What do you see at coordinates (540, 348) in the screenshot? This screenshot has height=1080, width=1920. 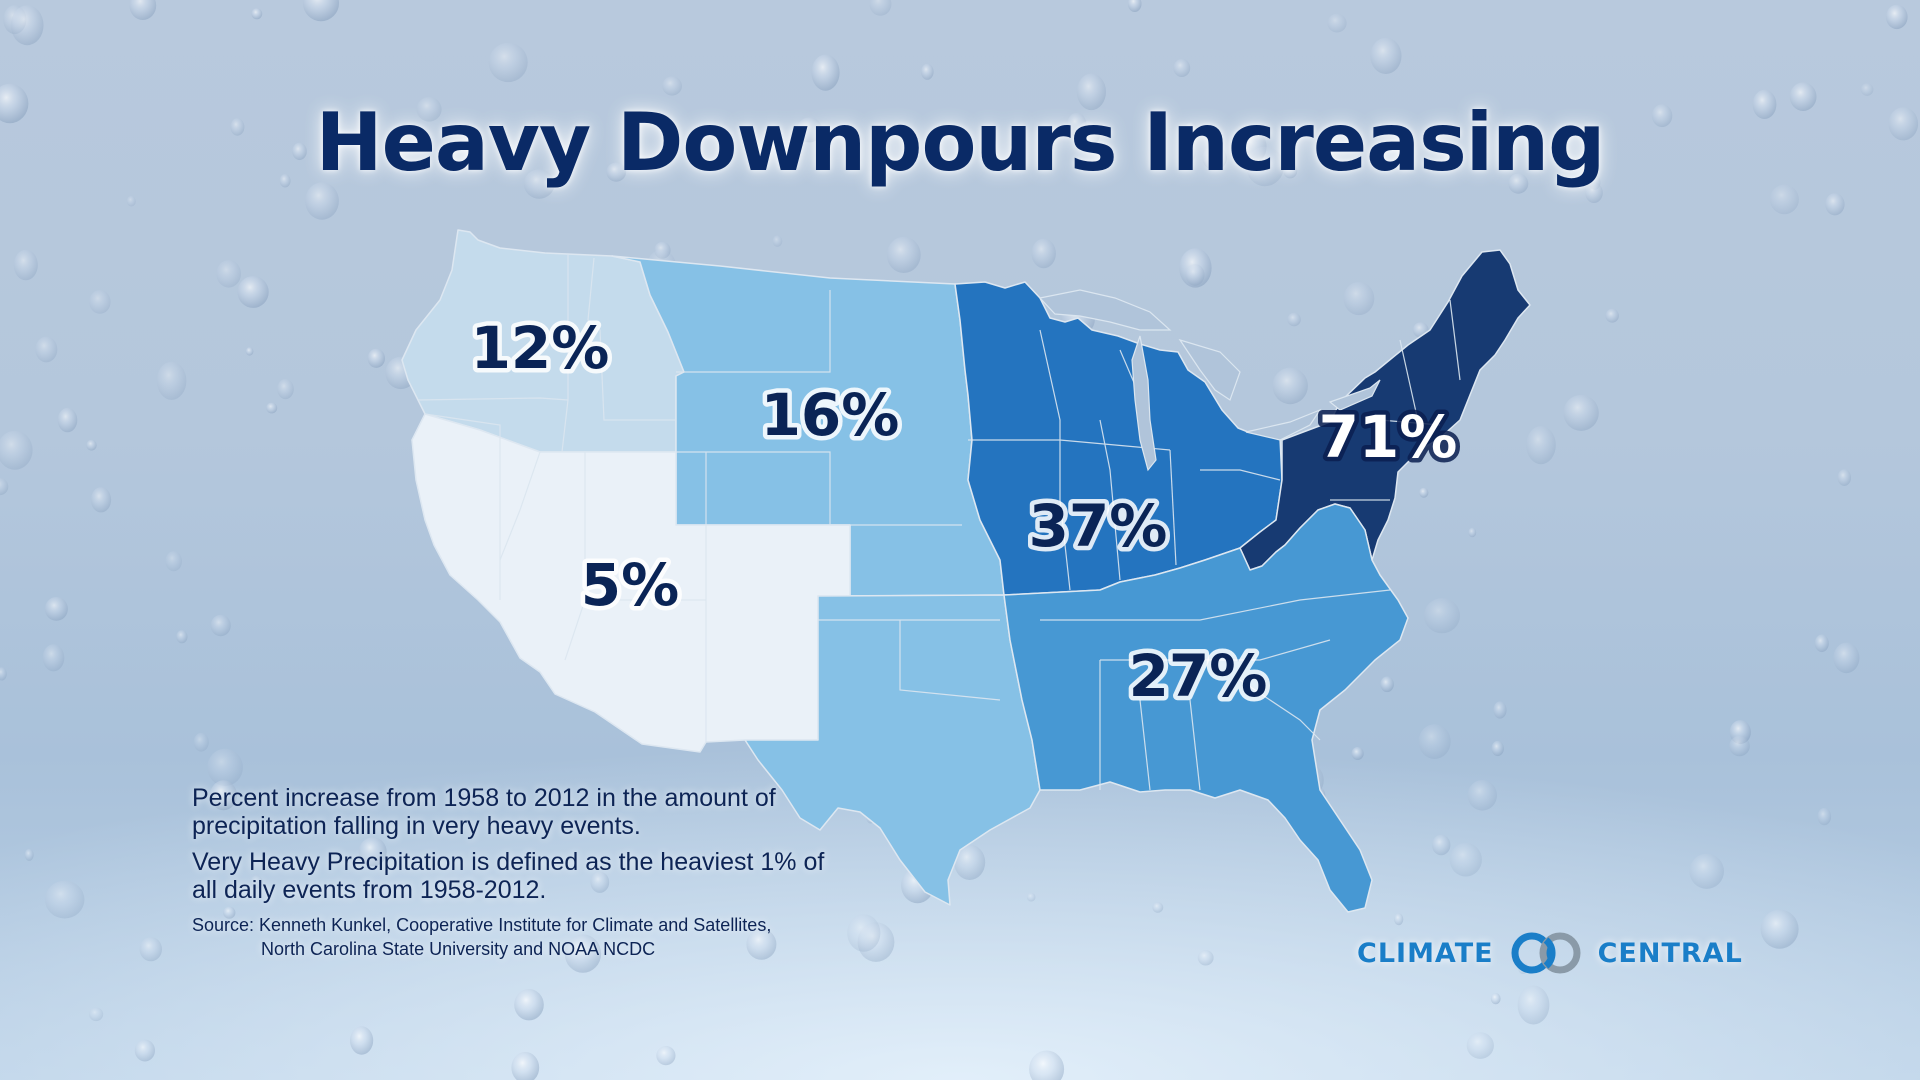 I see `label-northwest: 12%` at bounding box center [540, 348].